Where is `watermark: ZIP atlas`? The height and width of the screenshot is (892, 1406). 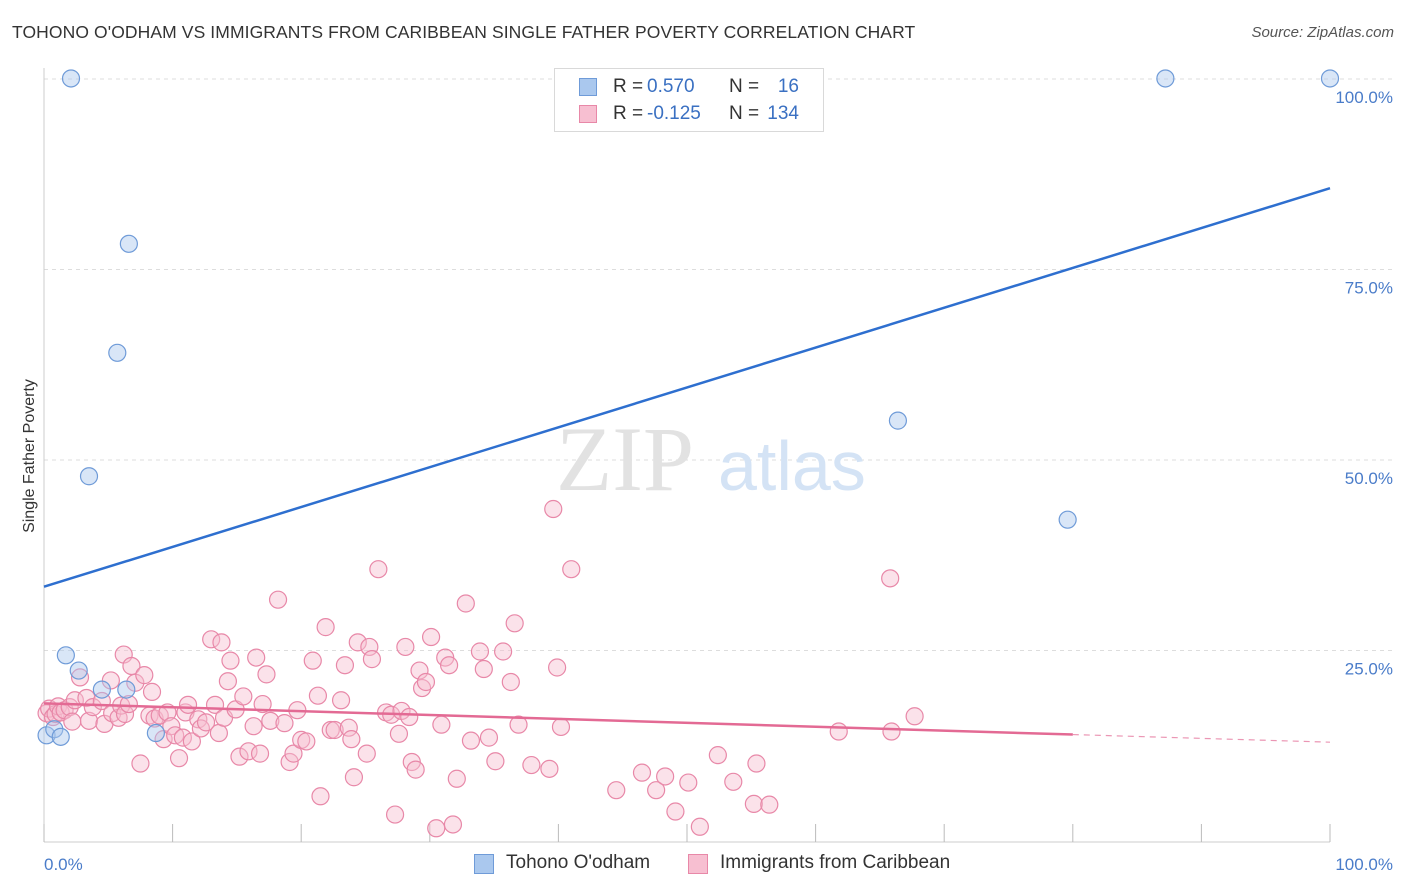
watermark: ZIP atlas is located at coordinates (711, 459).